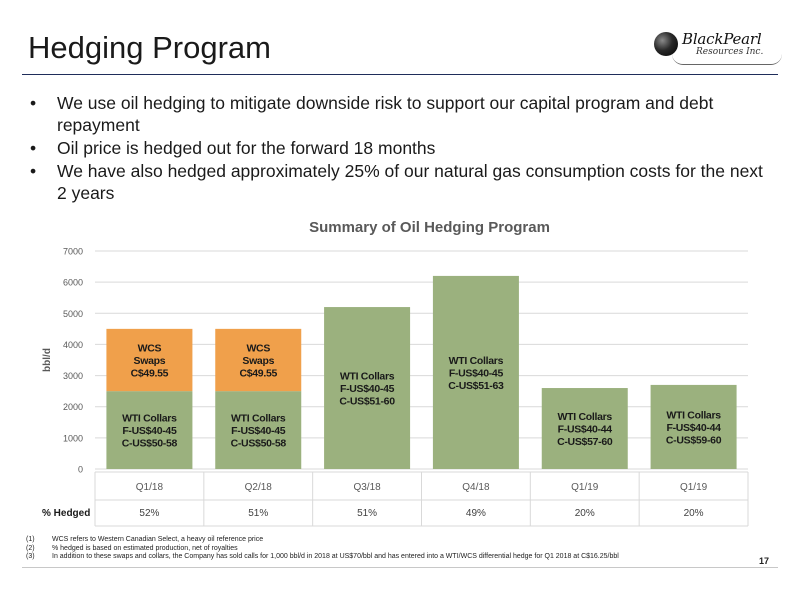 The width and height of the screenshot is (800, 600). Describe the element at coordinates (259, 487) in the screenshot. I see `x-tick-label: Q2/18` at that location.